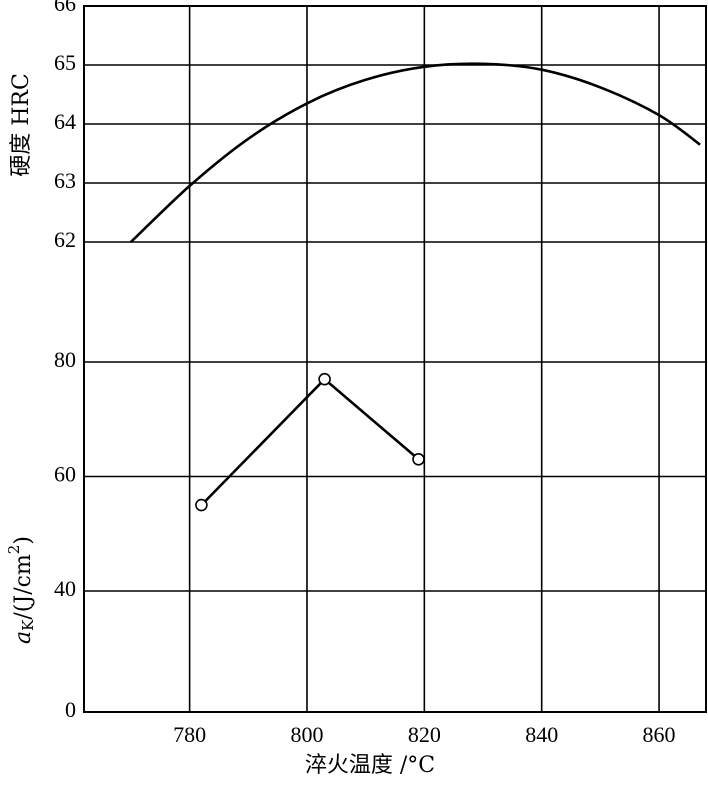 The height and width of the screenshot is (785, 708). I want to click on ylabel-sub: K, so click(28, 625).